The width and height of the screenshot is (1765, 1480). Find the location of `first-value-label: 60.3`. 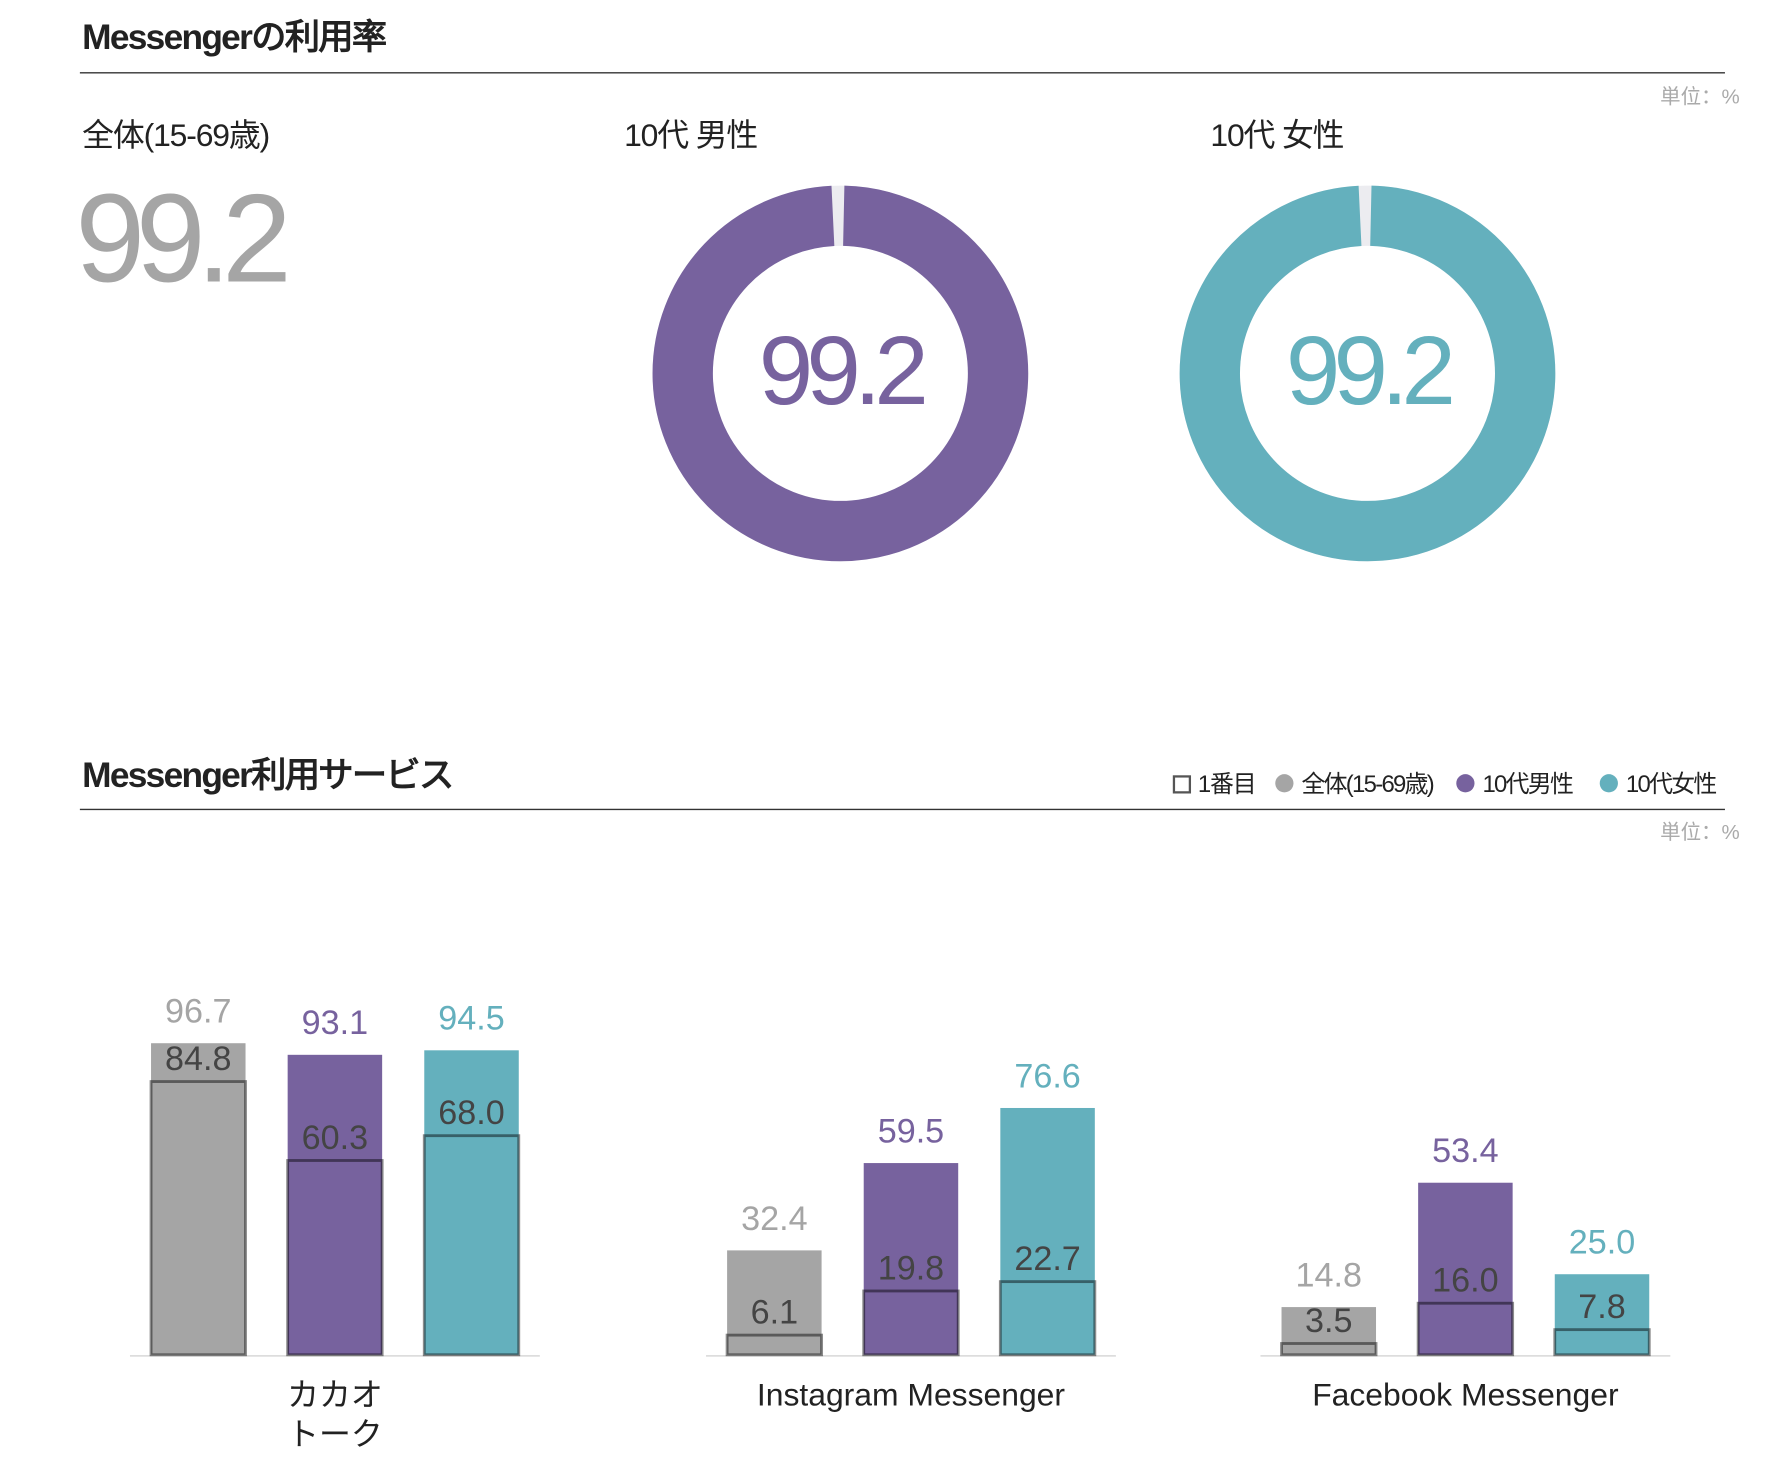

first-value-label: 60.3 is located at coordinates (335, 1138).